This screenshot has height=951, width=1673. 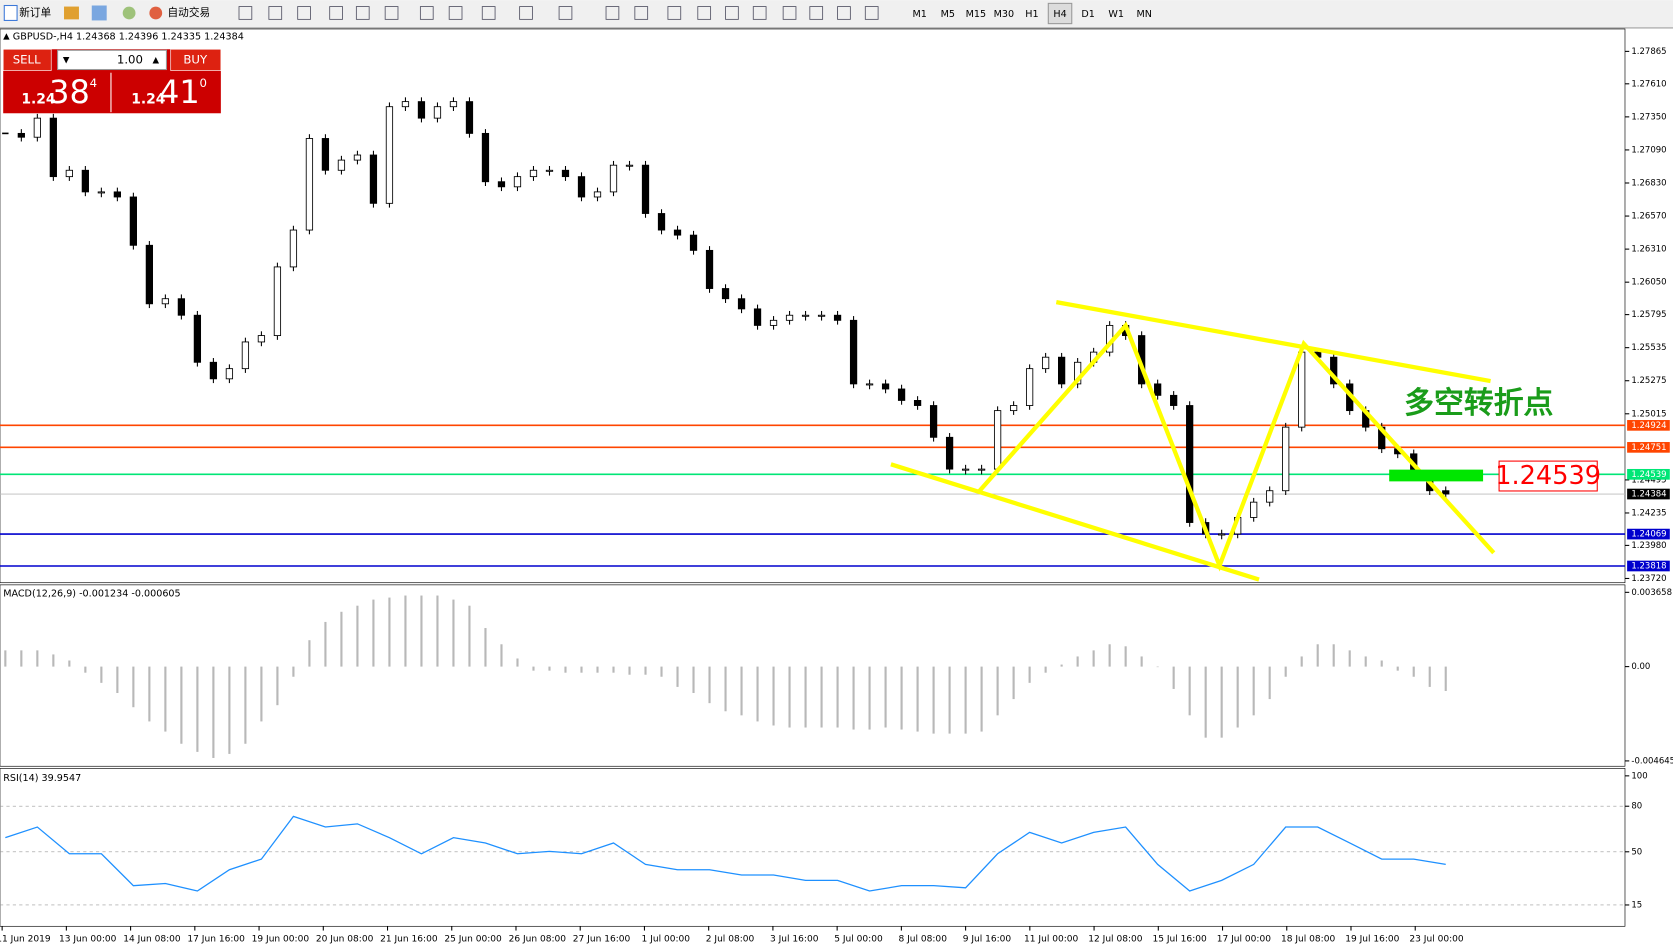 I want to click on sell-price-frac: 4, so click(x=93, y=83).